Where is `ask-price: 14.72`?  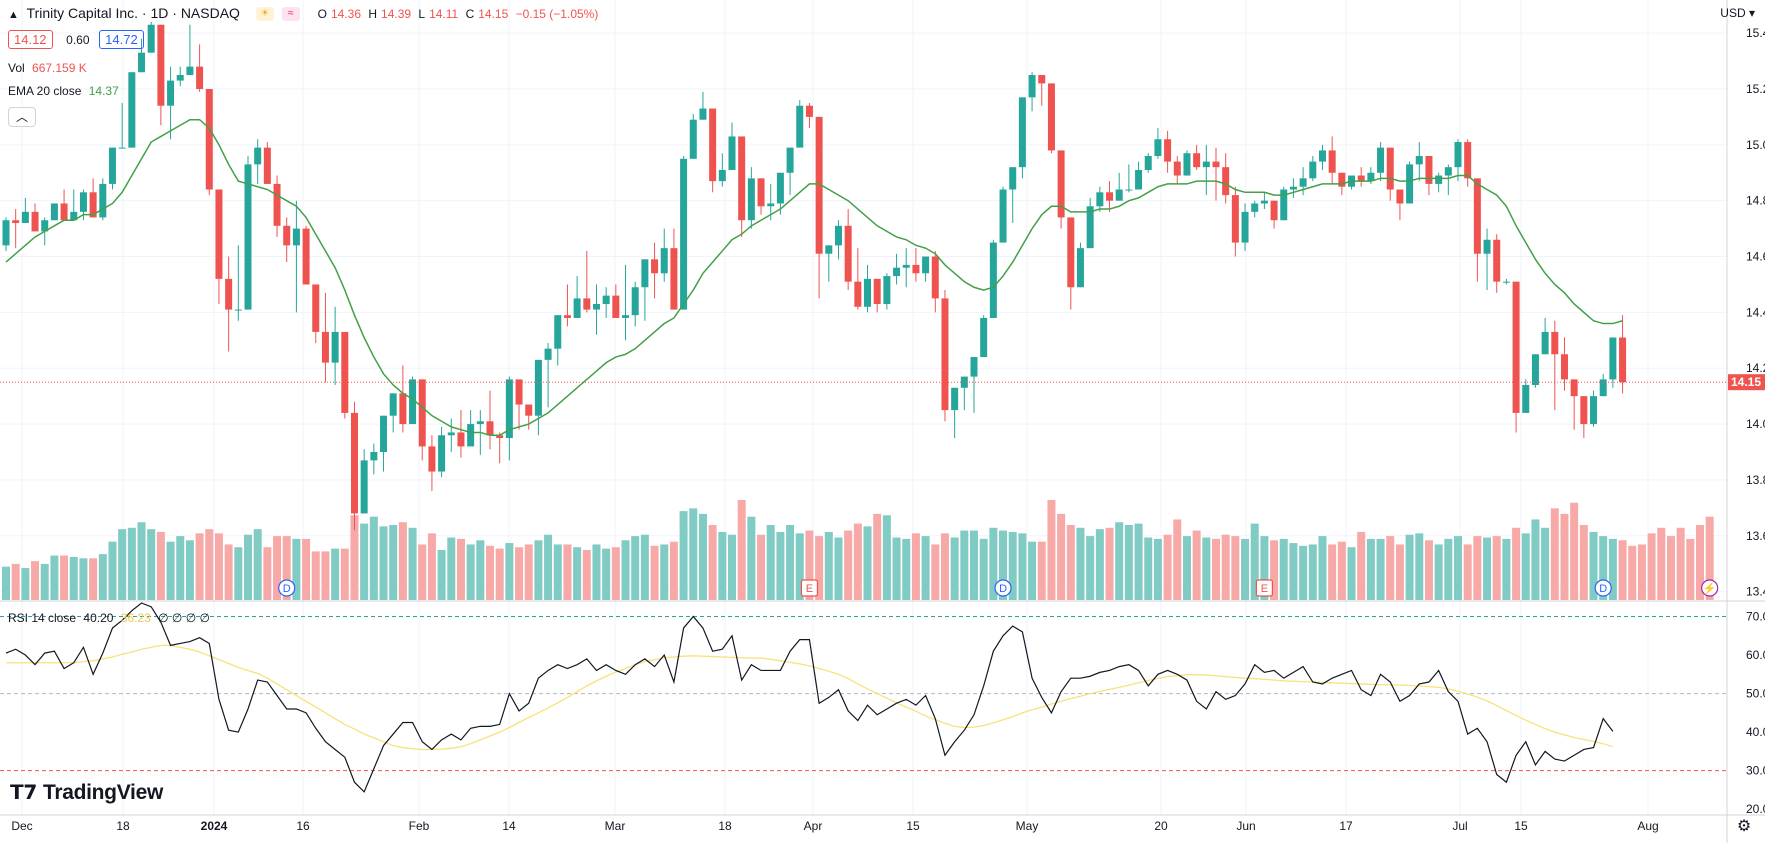
ask-price: 14.72 is located at coordinates (121, 39).